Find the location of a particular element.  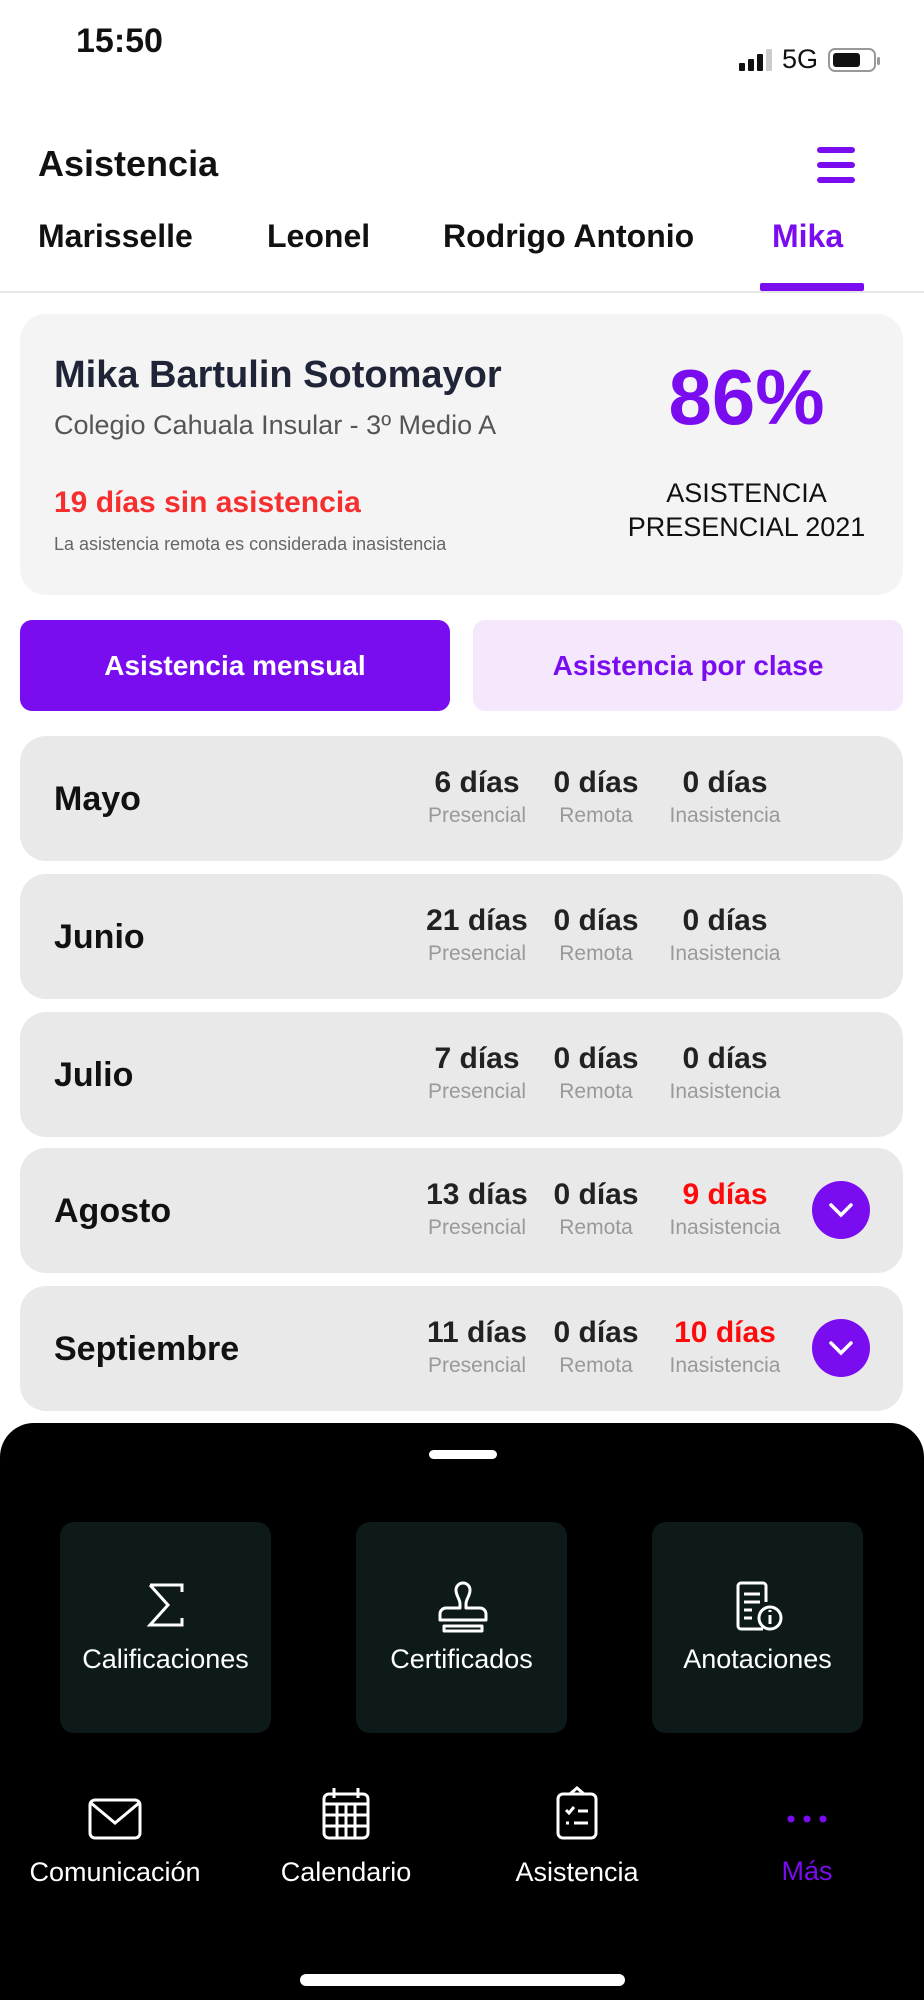

presencial-value: 7 días is located at coordinates (477, 1058).